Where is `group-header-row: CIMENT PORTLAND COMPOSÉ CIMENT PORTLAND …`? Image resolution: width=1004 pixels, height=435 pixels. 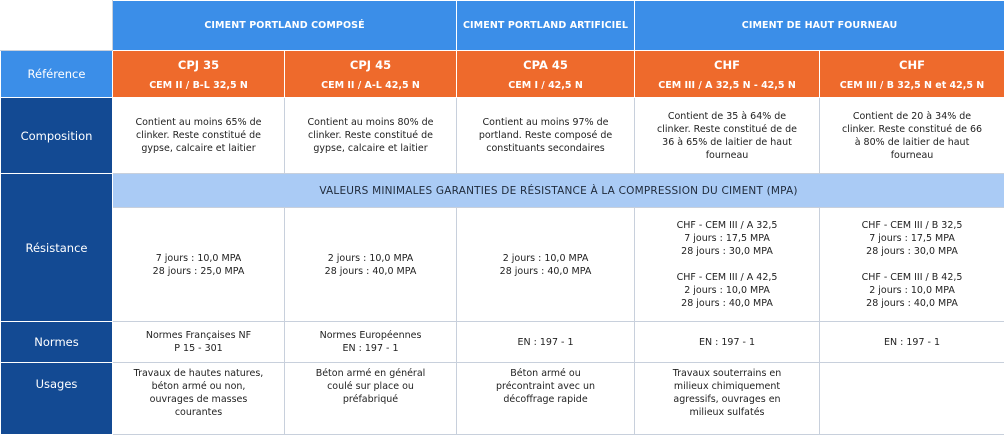 group-header-row: CIMENT PORTLAND COMPOSÉ CIMENT PORTLAND … is located at coordinates (502, 26).